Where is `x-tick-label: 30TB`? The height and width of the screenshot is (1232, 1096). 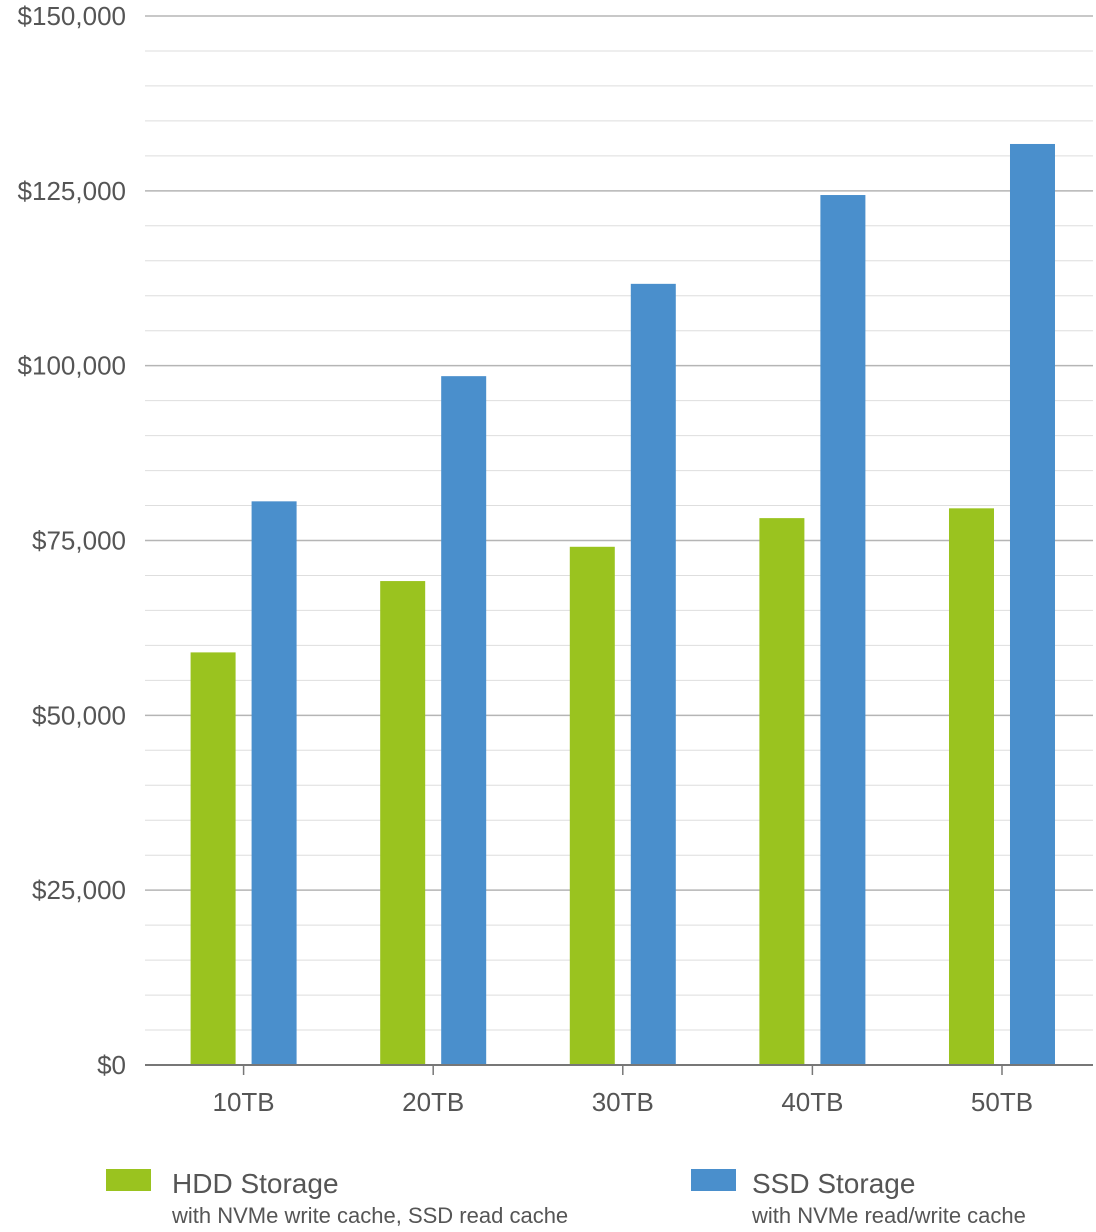
x-tick-label: 30TB is located at coordinates (623, 1102).